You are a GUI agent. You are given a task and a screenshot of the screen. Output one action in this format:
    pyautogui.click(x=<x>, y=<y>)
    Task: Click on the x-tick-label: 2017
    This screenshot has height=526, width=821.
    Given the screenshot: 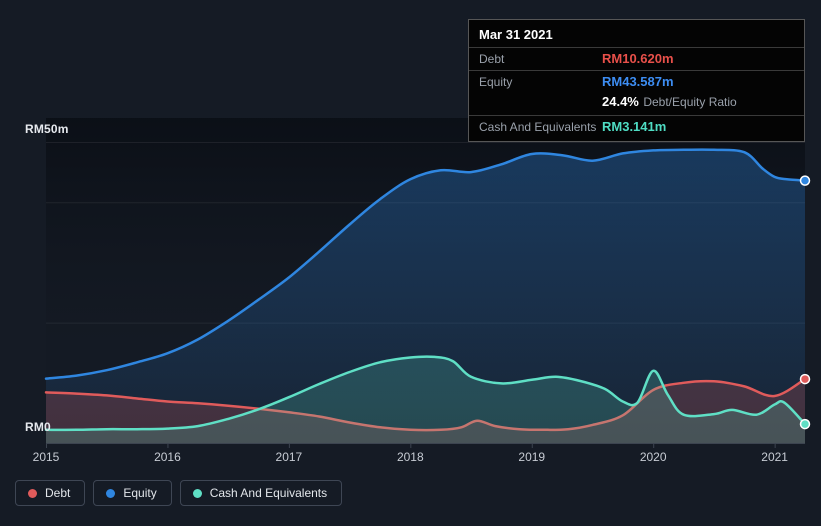 What is the action you would take?
    pyautogui.click(x=289, y=457)
    